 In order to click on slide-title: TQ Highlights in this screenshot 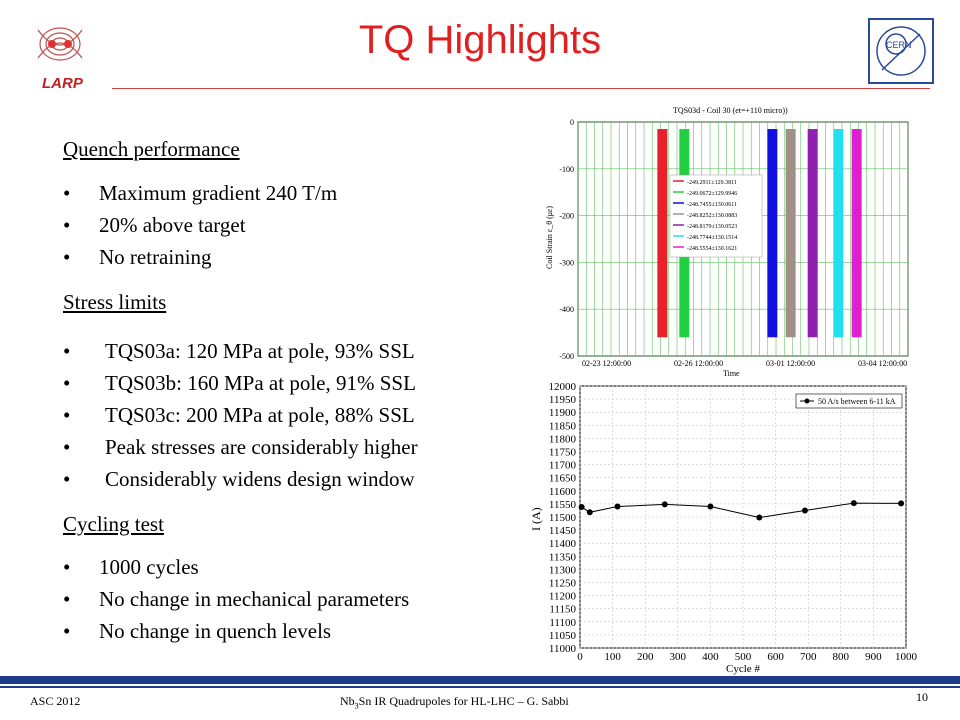, I will do `click(480, 40)`.